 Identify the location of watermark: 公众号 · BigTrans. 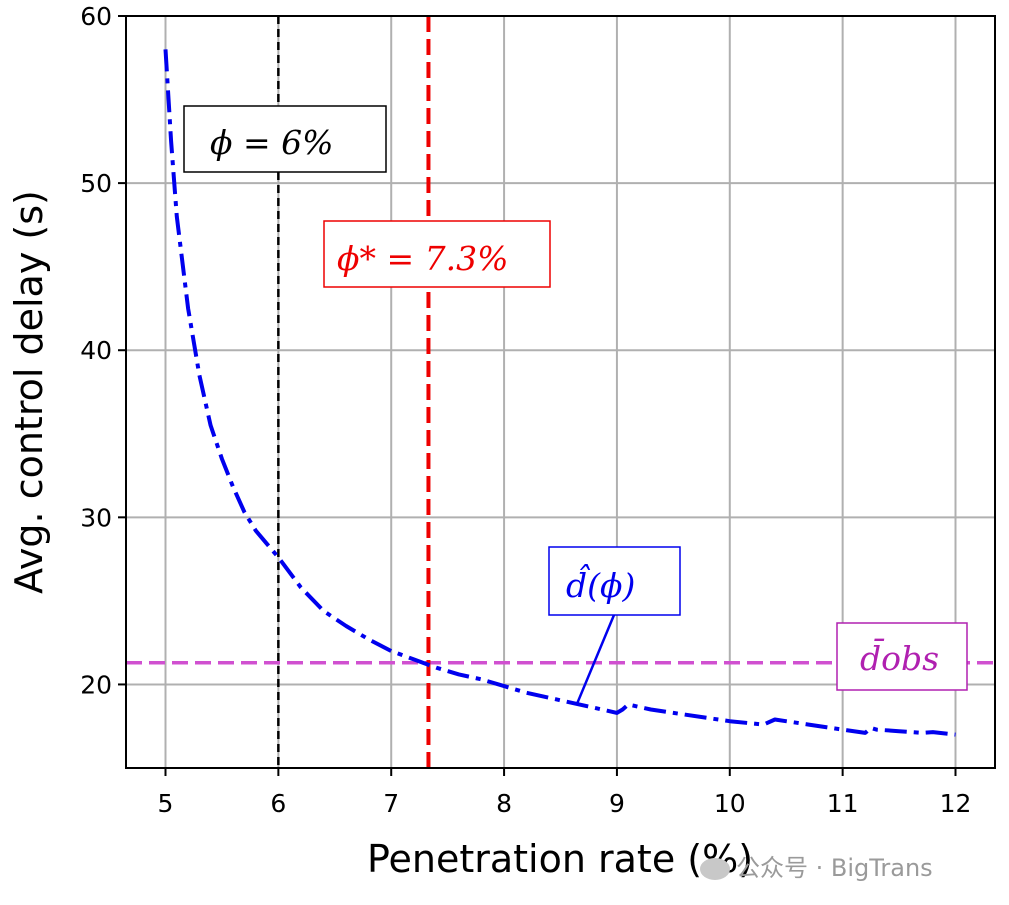
(816, 865).